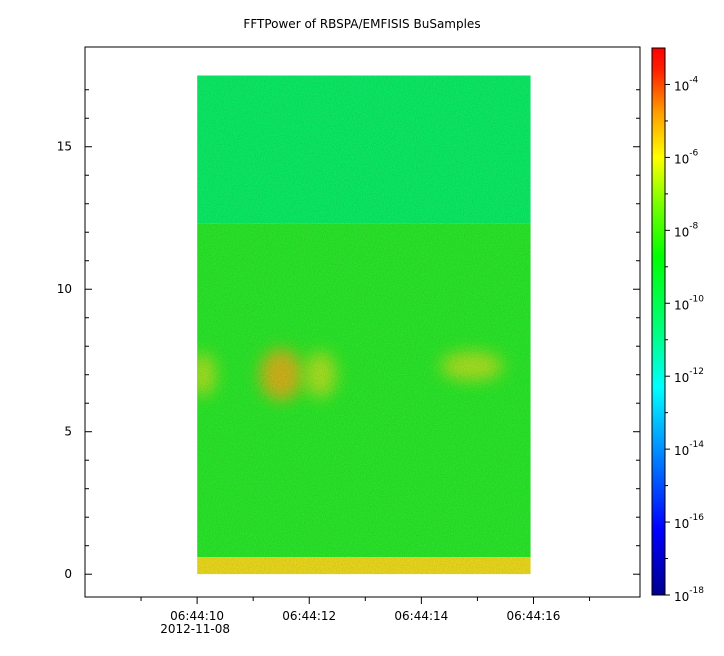 The height and width of the screenshot is (656, 724). I want to click on colorbar-tick-label: 10⁻⁴, so click(686, 84).